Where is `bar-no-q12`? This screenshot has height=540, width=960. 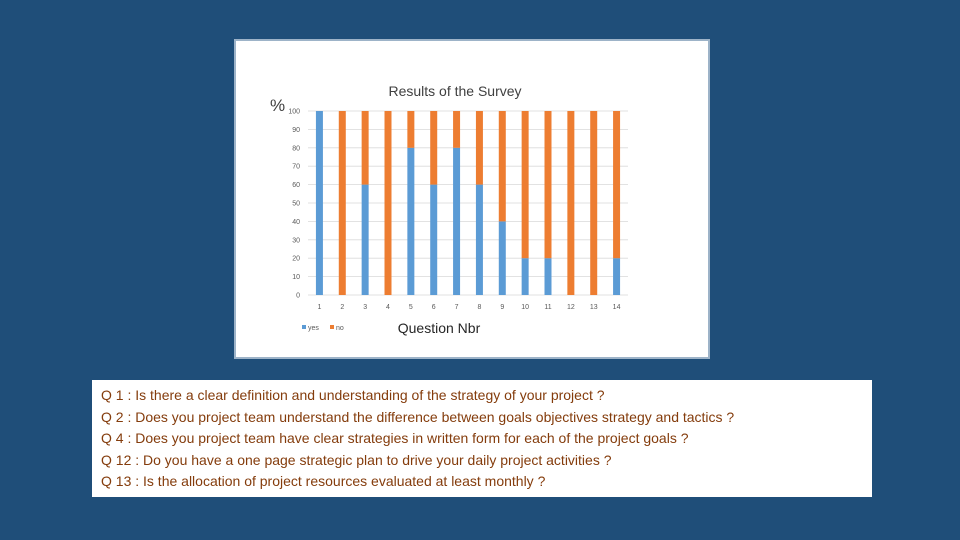 bar-no-q12 is located at coordinates (571, 203).